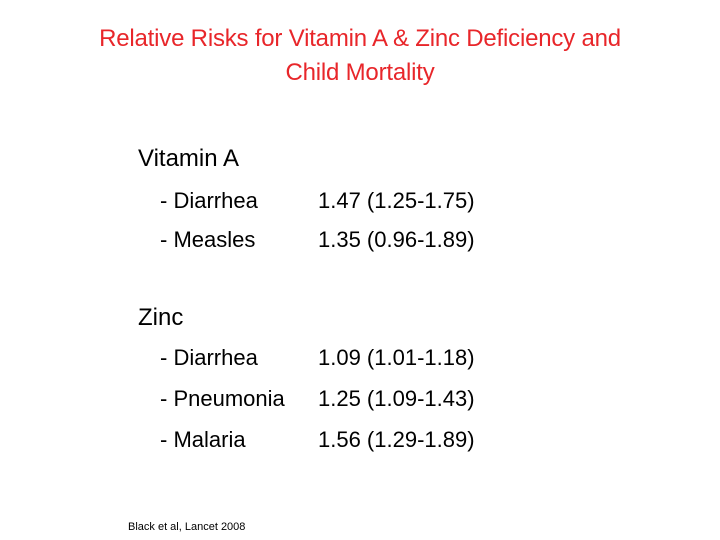  What do you see at coordinates (396, 239) in the screenshot?
I see `relative-risk-value: 1.35 (0.96-1.89)` at bounding box center [396, 239].